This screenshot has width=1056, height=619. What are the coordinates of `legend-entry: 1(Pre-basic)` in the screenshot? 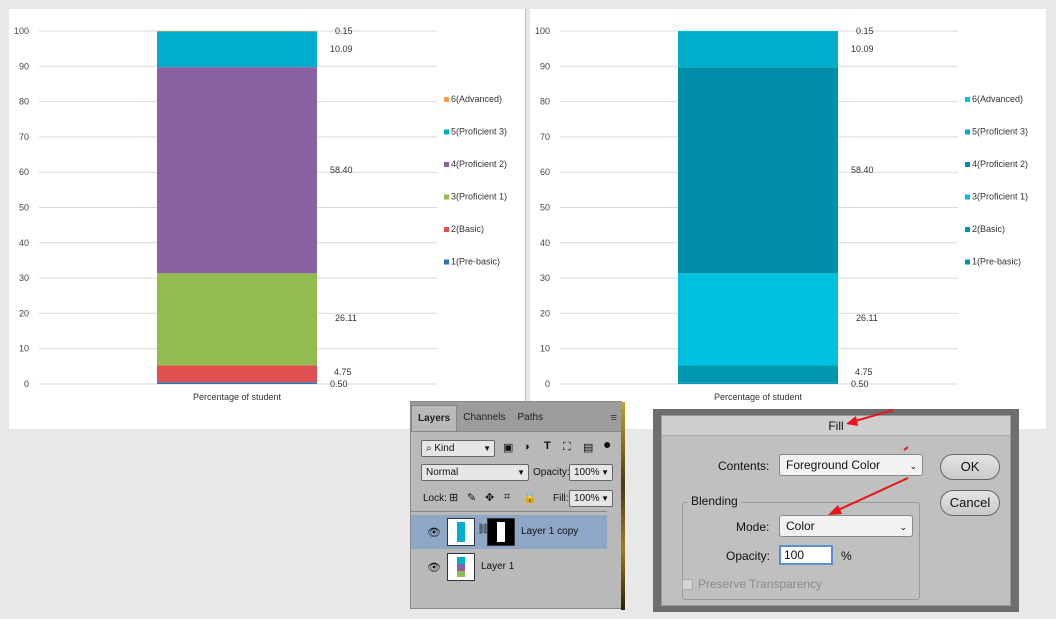 It's located at (996, 262).